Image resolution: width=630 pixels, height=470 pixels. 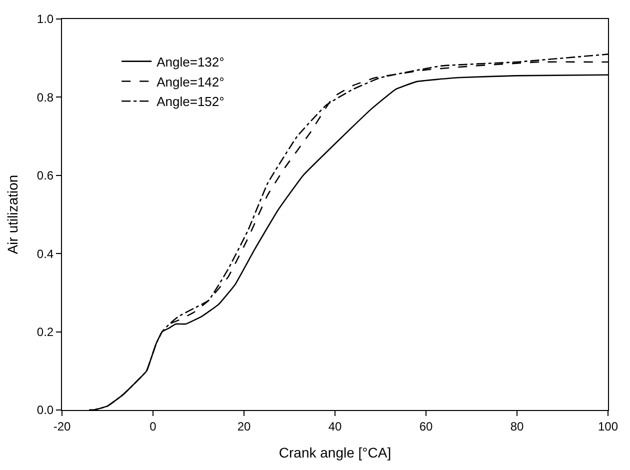 I want to click on x-tick-label: 80, so click(x=517, y=426).